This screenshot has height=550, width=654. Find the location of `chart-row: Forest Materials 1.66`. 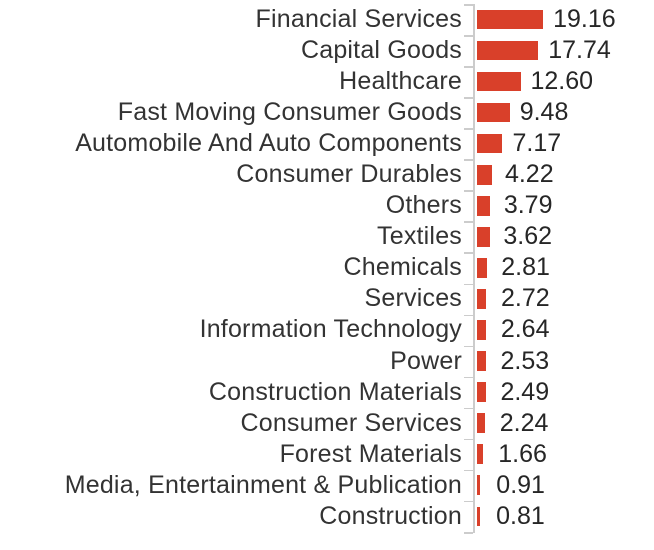

chart-row: Forest Materials 1.66 is located at coordinates (327, 454).